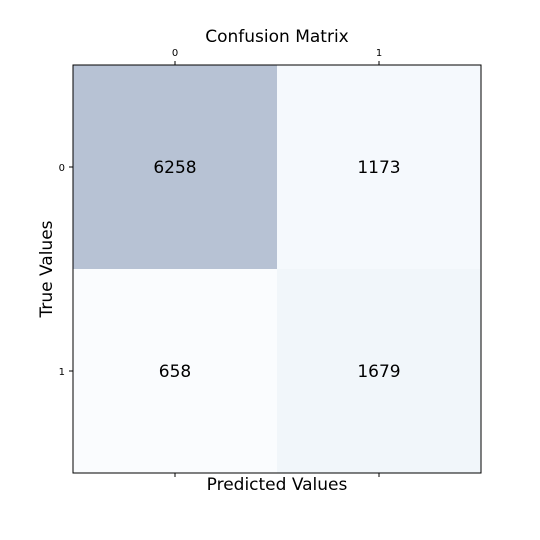 Image resolution: width=540 pixels, height=540 pixels. I want to click on y-tick-label-0: 0, so click(62, 168).